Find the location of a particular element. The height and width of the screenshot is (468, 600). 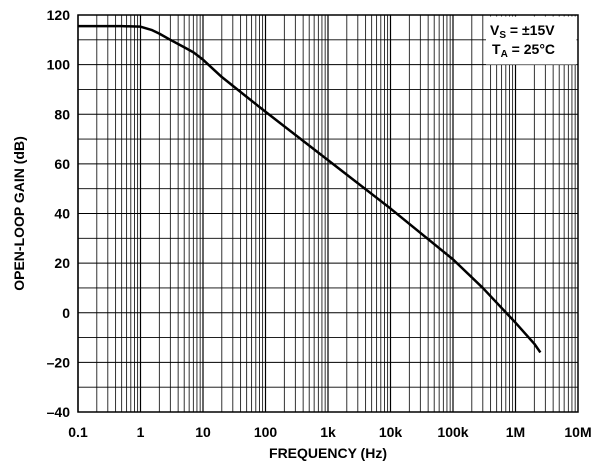

y-axis-label: OPEN-LOOP GAIN (dB) is located at coordinates (19, 213).